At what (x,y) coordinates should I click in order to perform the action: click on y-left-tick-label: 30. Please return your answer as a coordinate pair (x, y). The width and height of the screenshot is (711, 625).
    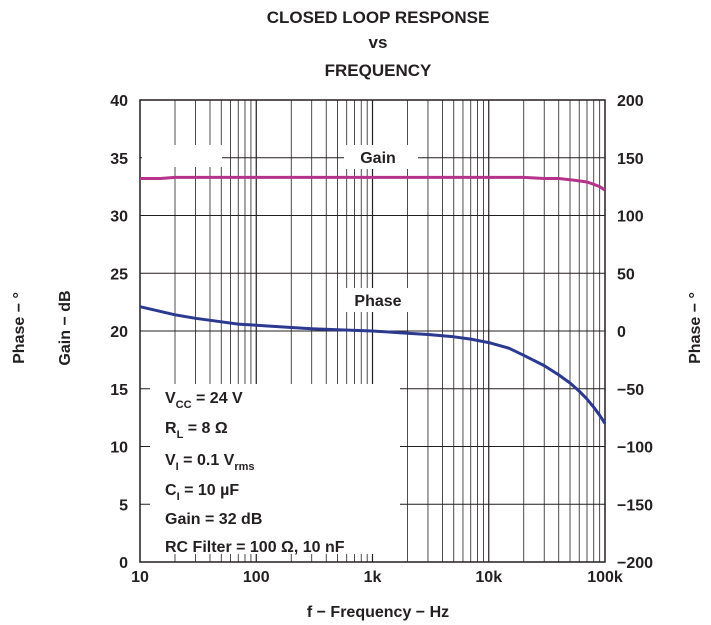
    Looking at the image, I should click on (119, 217).